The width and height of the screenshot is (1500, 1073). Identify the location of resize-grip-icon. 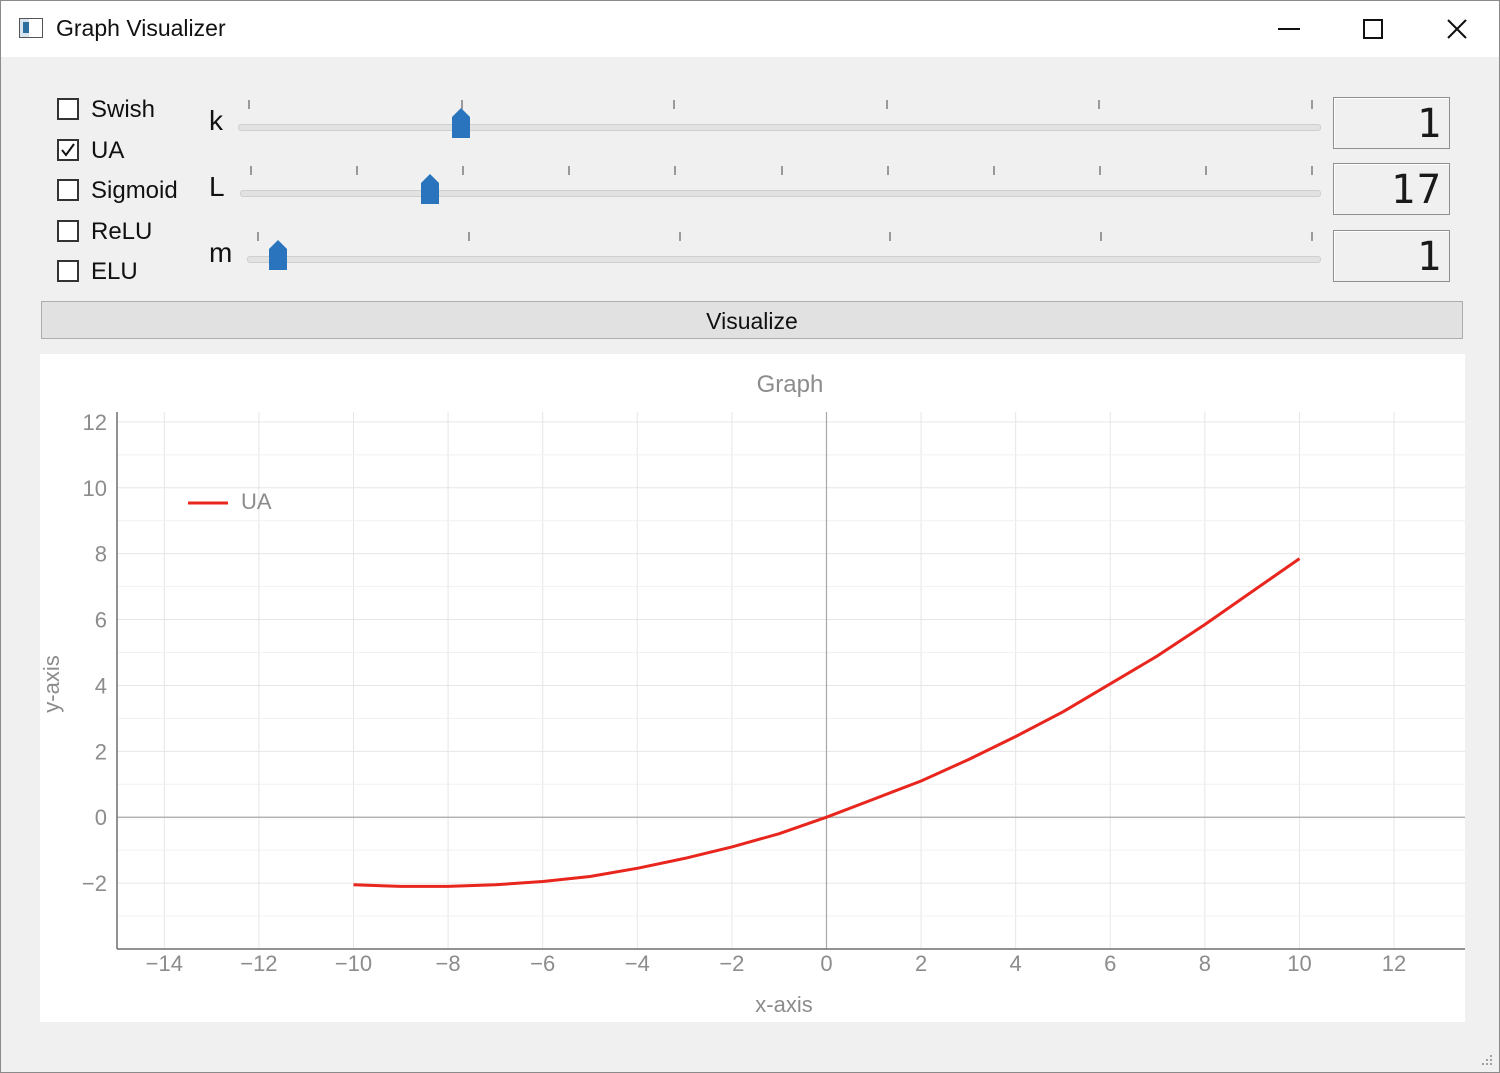
(1486, 1059).